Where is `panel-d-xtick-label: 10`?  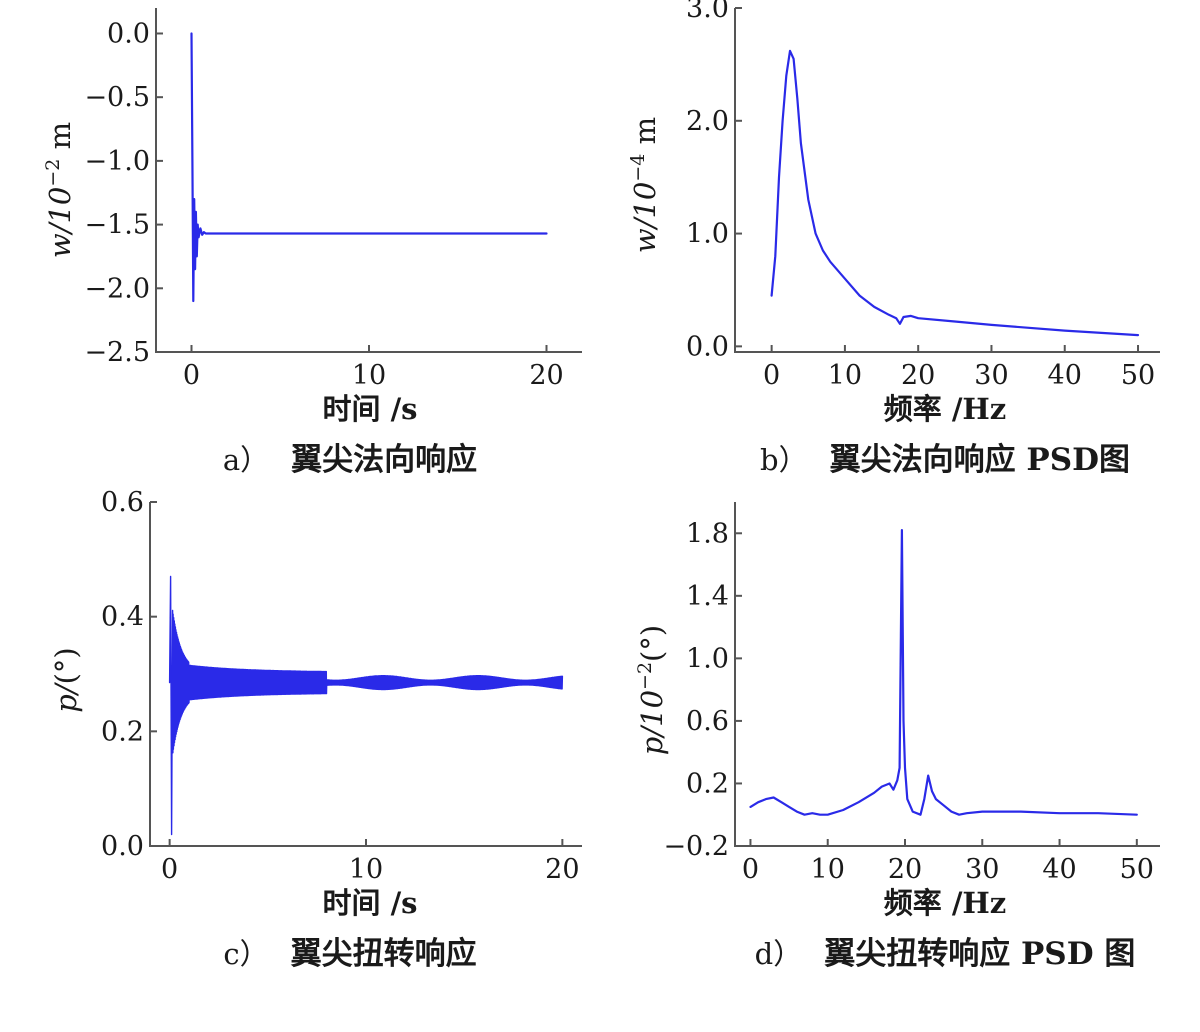 panel-d-xtick-label: 10 is located at coordinates (828, 869).